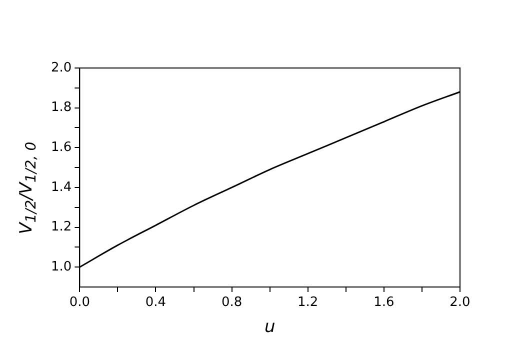  Describe the element at coordinates (79, 302) in the screenshot. I see `x-tick-label: 0.0` at that location.